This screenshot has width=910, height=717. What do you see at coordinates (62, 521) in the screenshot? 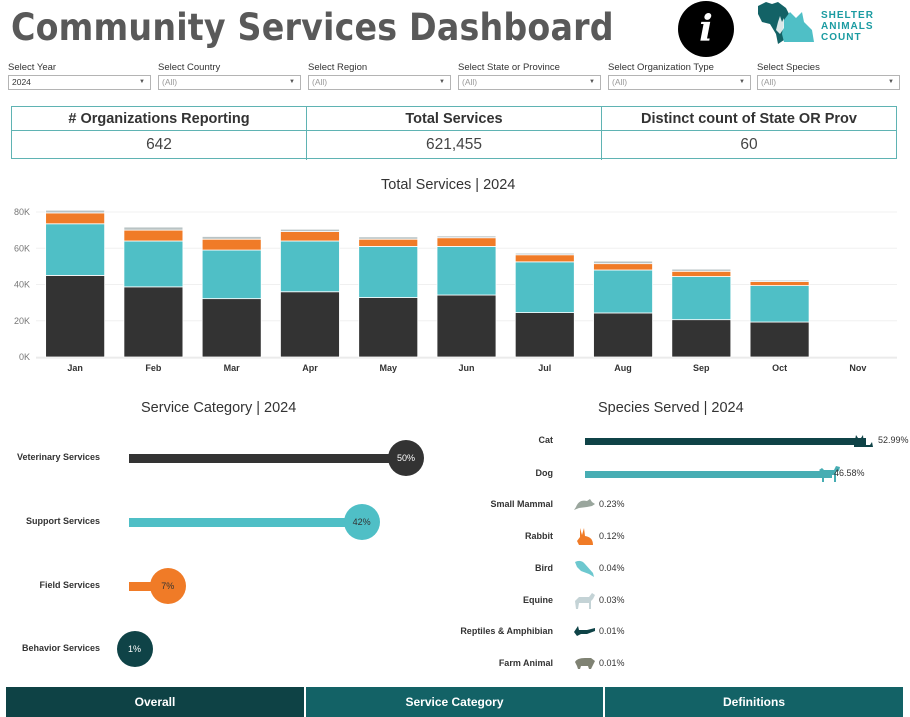
I see `service-category-label: Support Services` at bounding box center [62, 521].